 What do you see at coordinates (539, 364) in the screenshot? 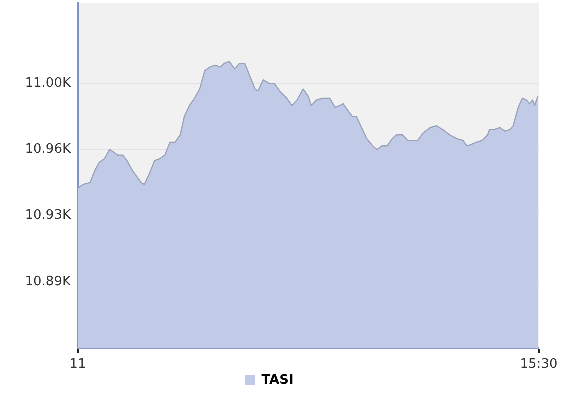
I see `x-tick-label: 15:30` at bounding box center [539, 364].